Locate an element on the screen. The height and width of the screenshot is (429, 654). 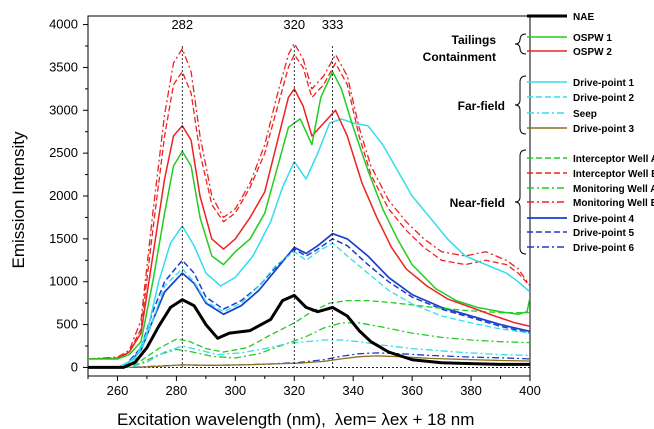
legend-label: NAE is located at coordinates (583, 17).